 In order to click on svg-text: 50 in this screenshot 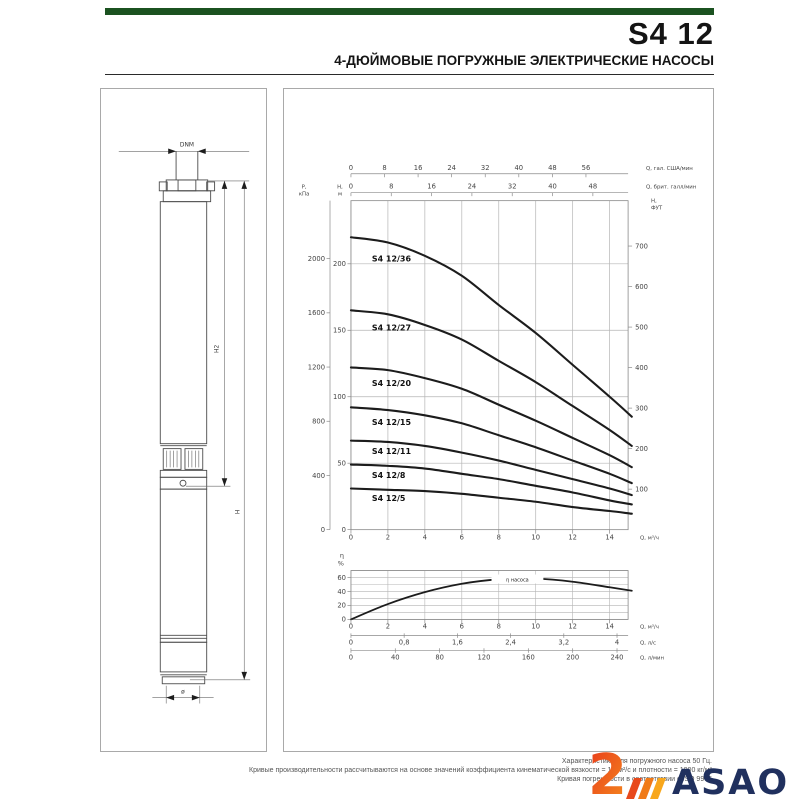, I will do `click(341, 463)`.